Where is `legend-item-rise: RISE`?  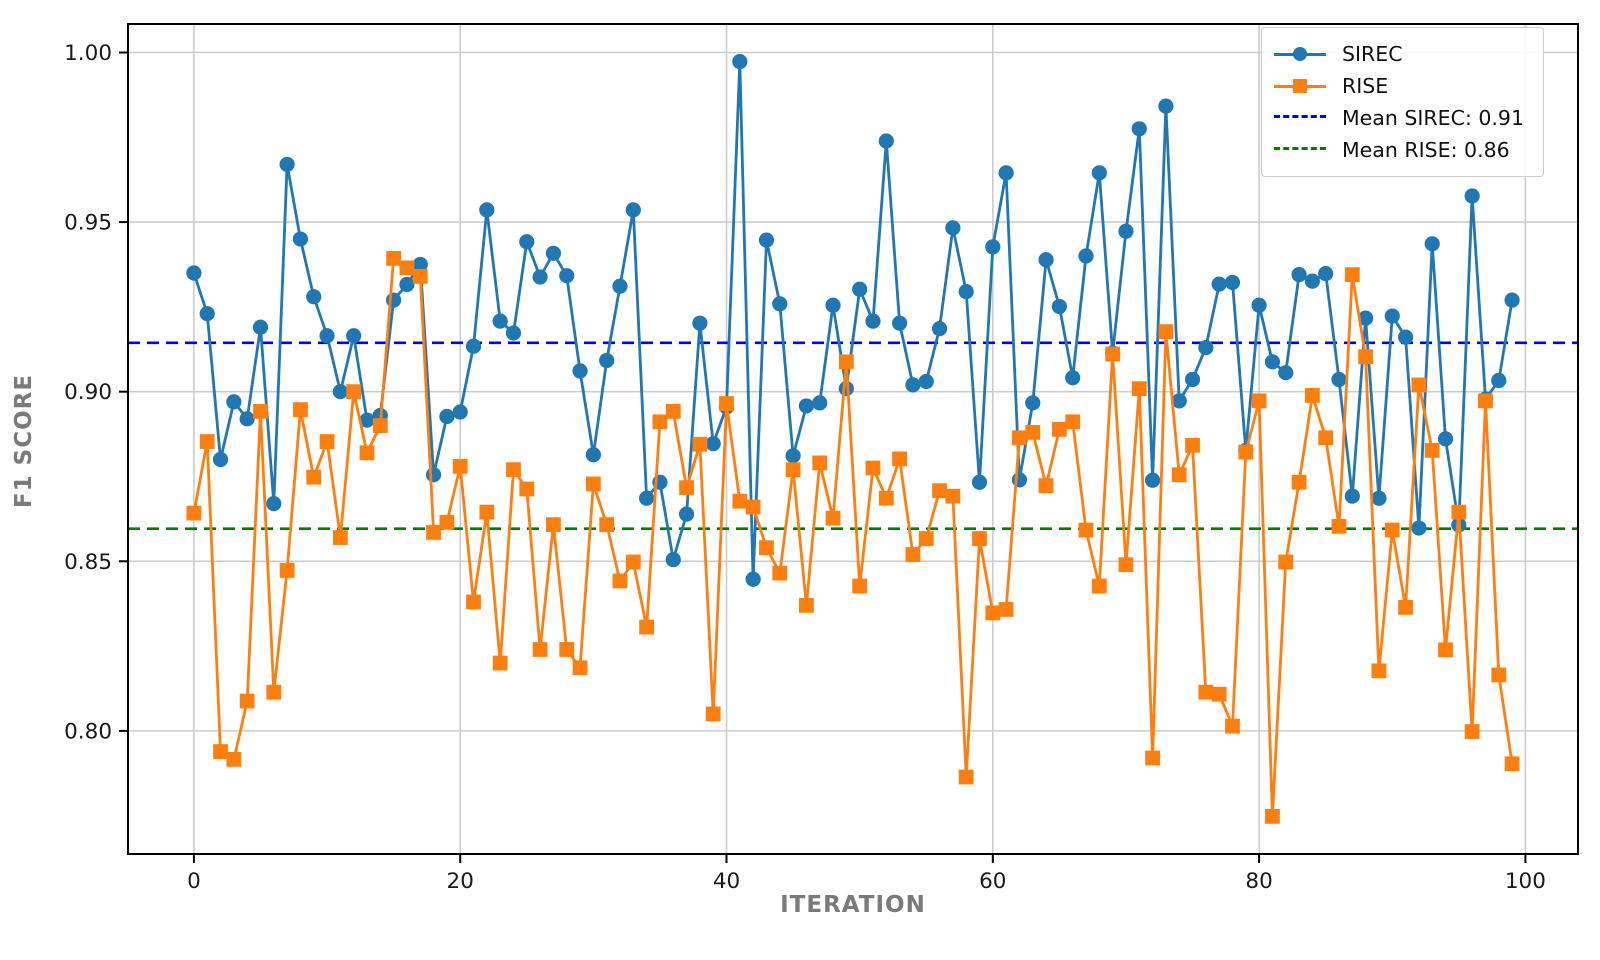 legend-item-rise: RISE is located at coordinates (1401, 86).